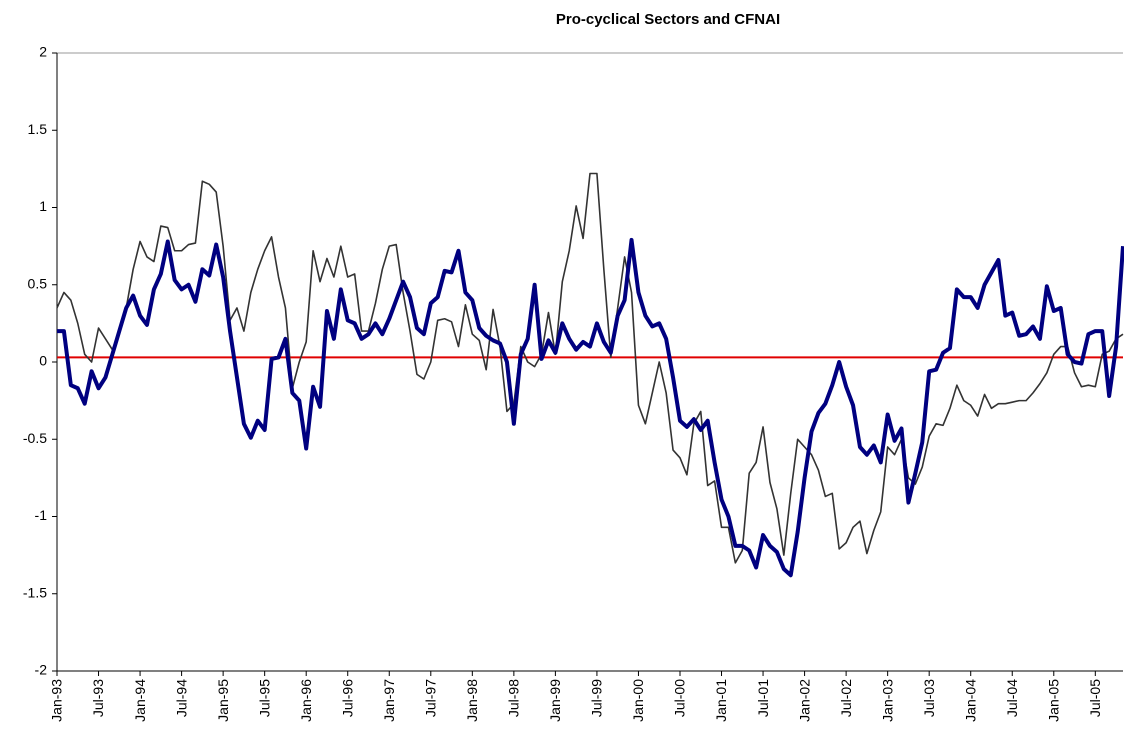 The width and height of the screenshot is (1124, 752). Describe the element at coordinates (223, 700) in the screenshot. I see `x-tick-label: Jan-95` at that location.